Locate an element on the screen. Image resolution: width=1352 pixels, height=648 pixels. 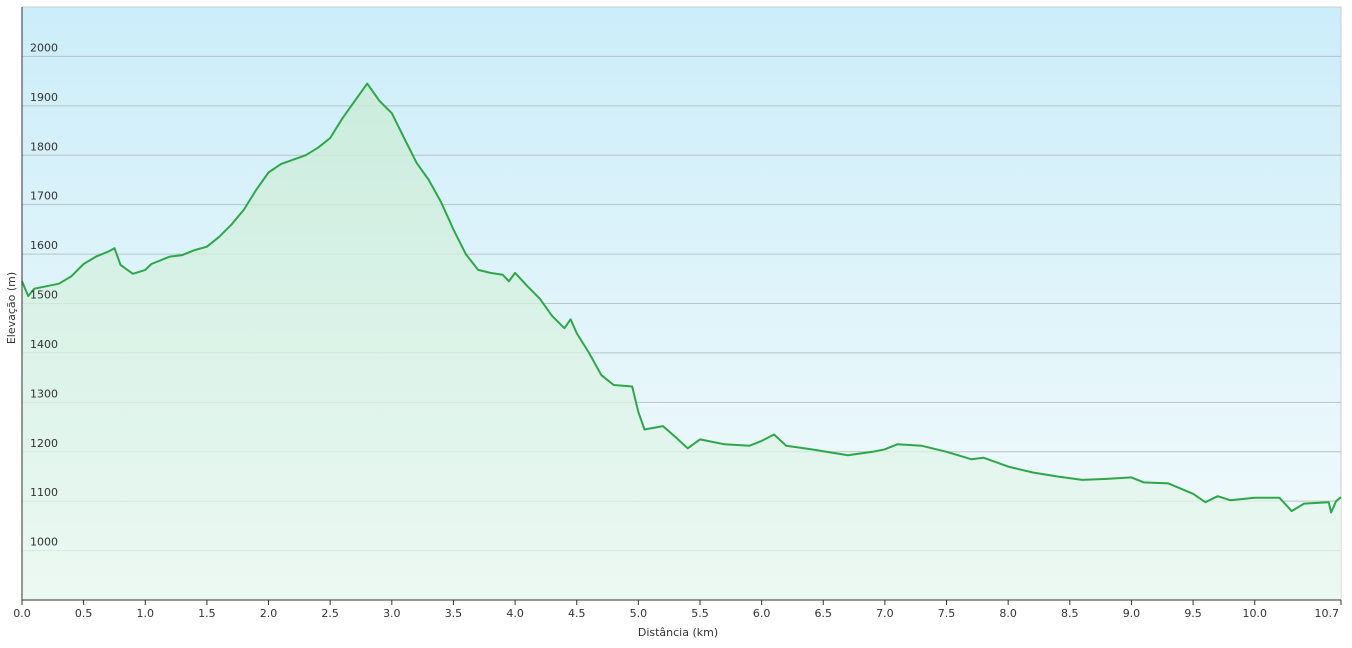
y-tick-label: 1800 is located at coordinates (44, 146).